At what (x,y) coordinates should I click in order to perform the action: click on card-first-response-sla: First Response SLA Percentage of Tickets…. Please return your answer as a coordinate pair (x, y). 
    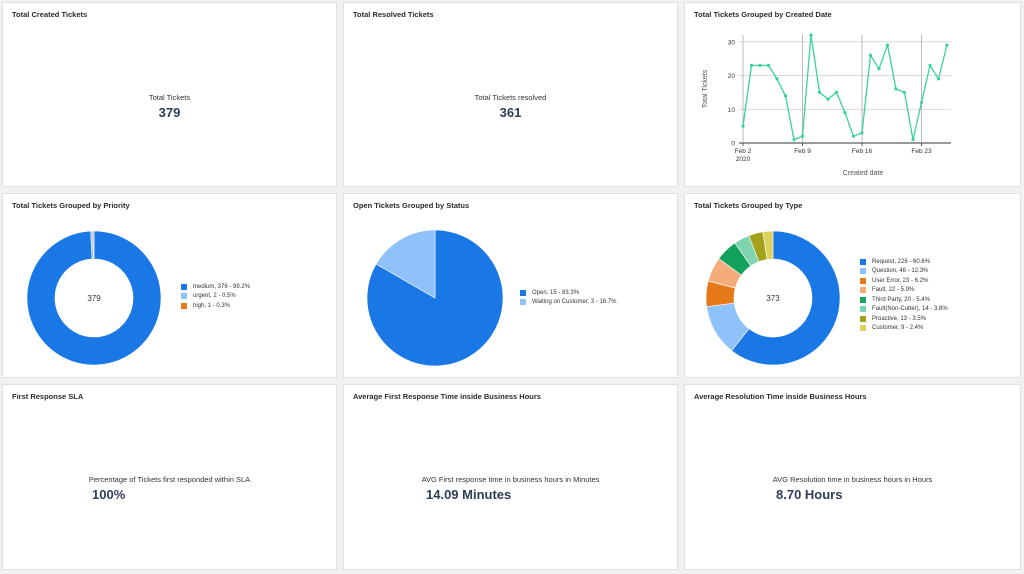
    Looking at the image, I should click on (169, 477).